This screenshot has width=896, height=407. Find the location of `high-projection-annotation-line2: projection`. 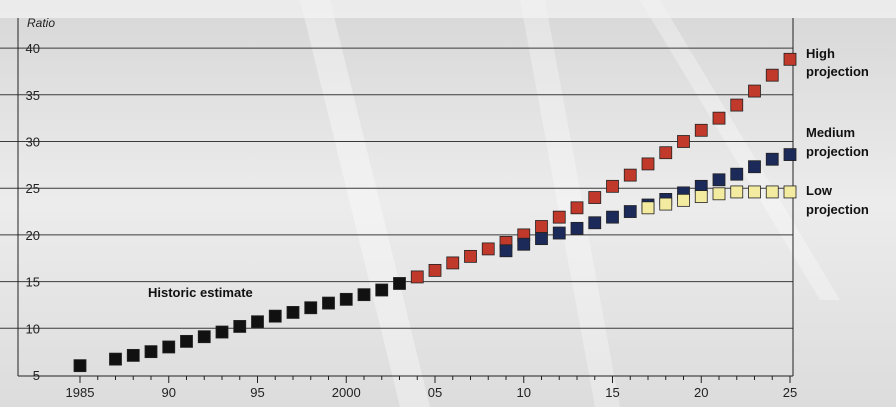

high-projection-annotation-line2: projection is located at coordinates (837, 71).